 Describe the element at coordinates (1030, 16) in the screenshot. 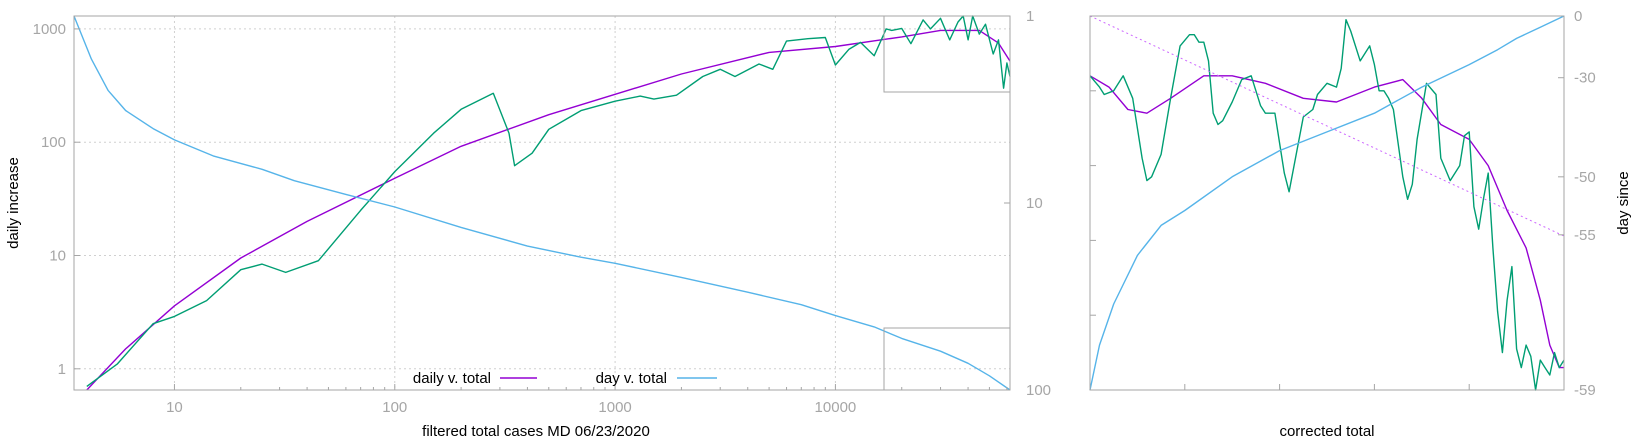

I see `left-y2-tick-label: 1` at that location.